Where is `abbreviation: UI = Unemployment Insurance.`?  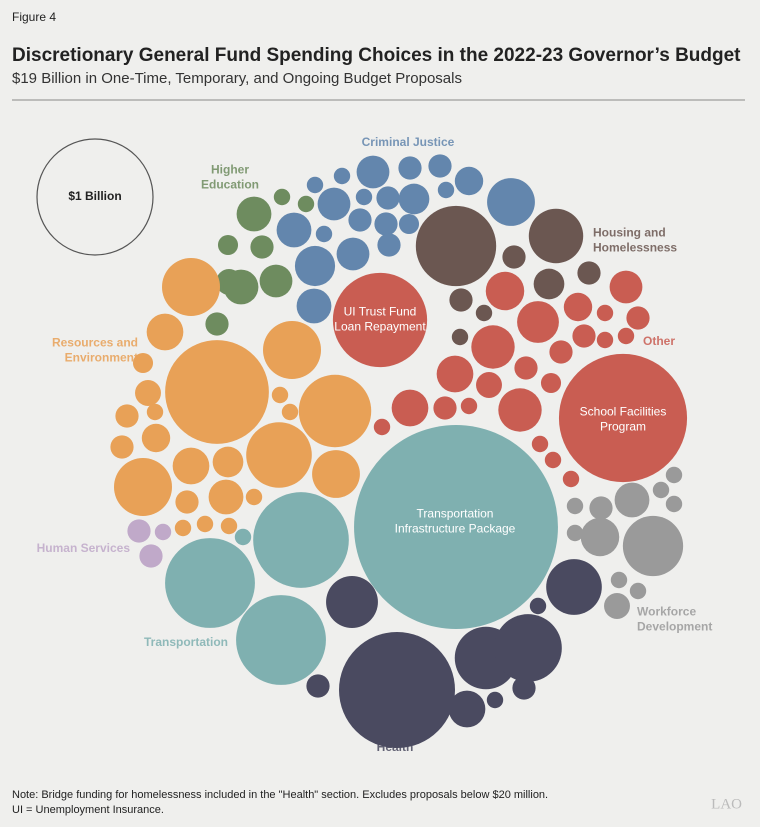
abbreviation: UI = Unemployment Insurance. is located at coordinates (88, 810).